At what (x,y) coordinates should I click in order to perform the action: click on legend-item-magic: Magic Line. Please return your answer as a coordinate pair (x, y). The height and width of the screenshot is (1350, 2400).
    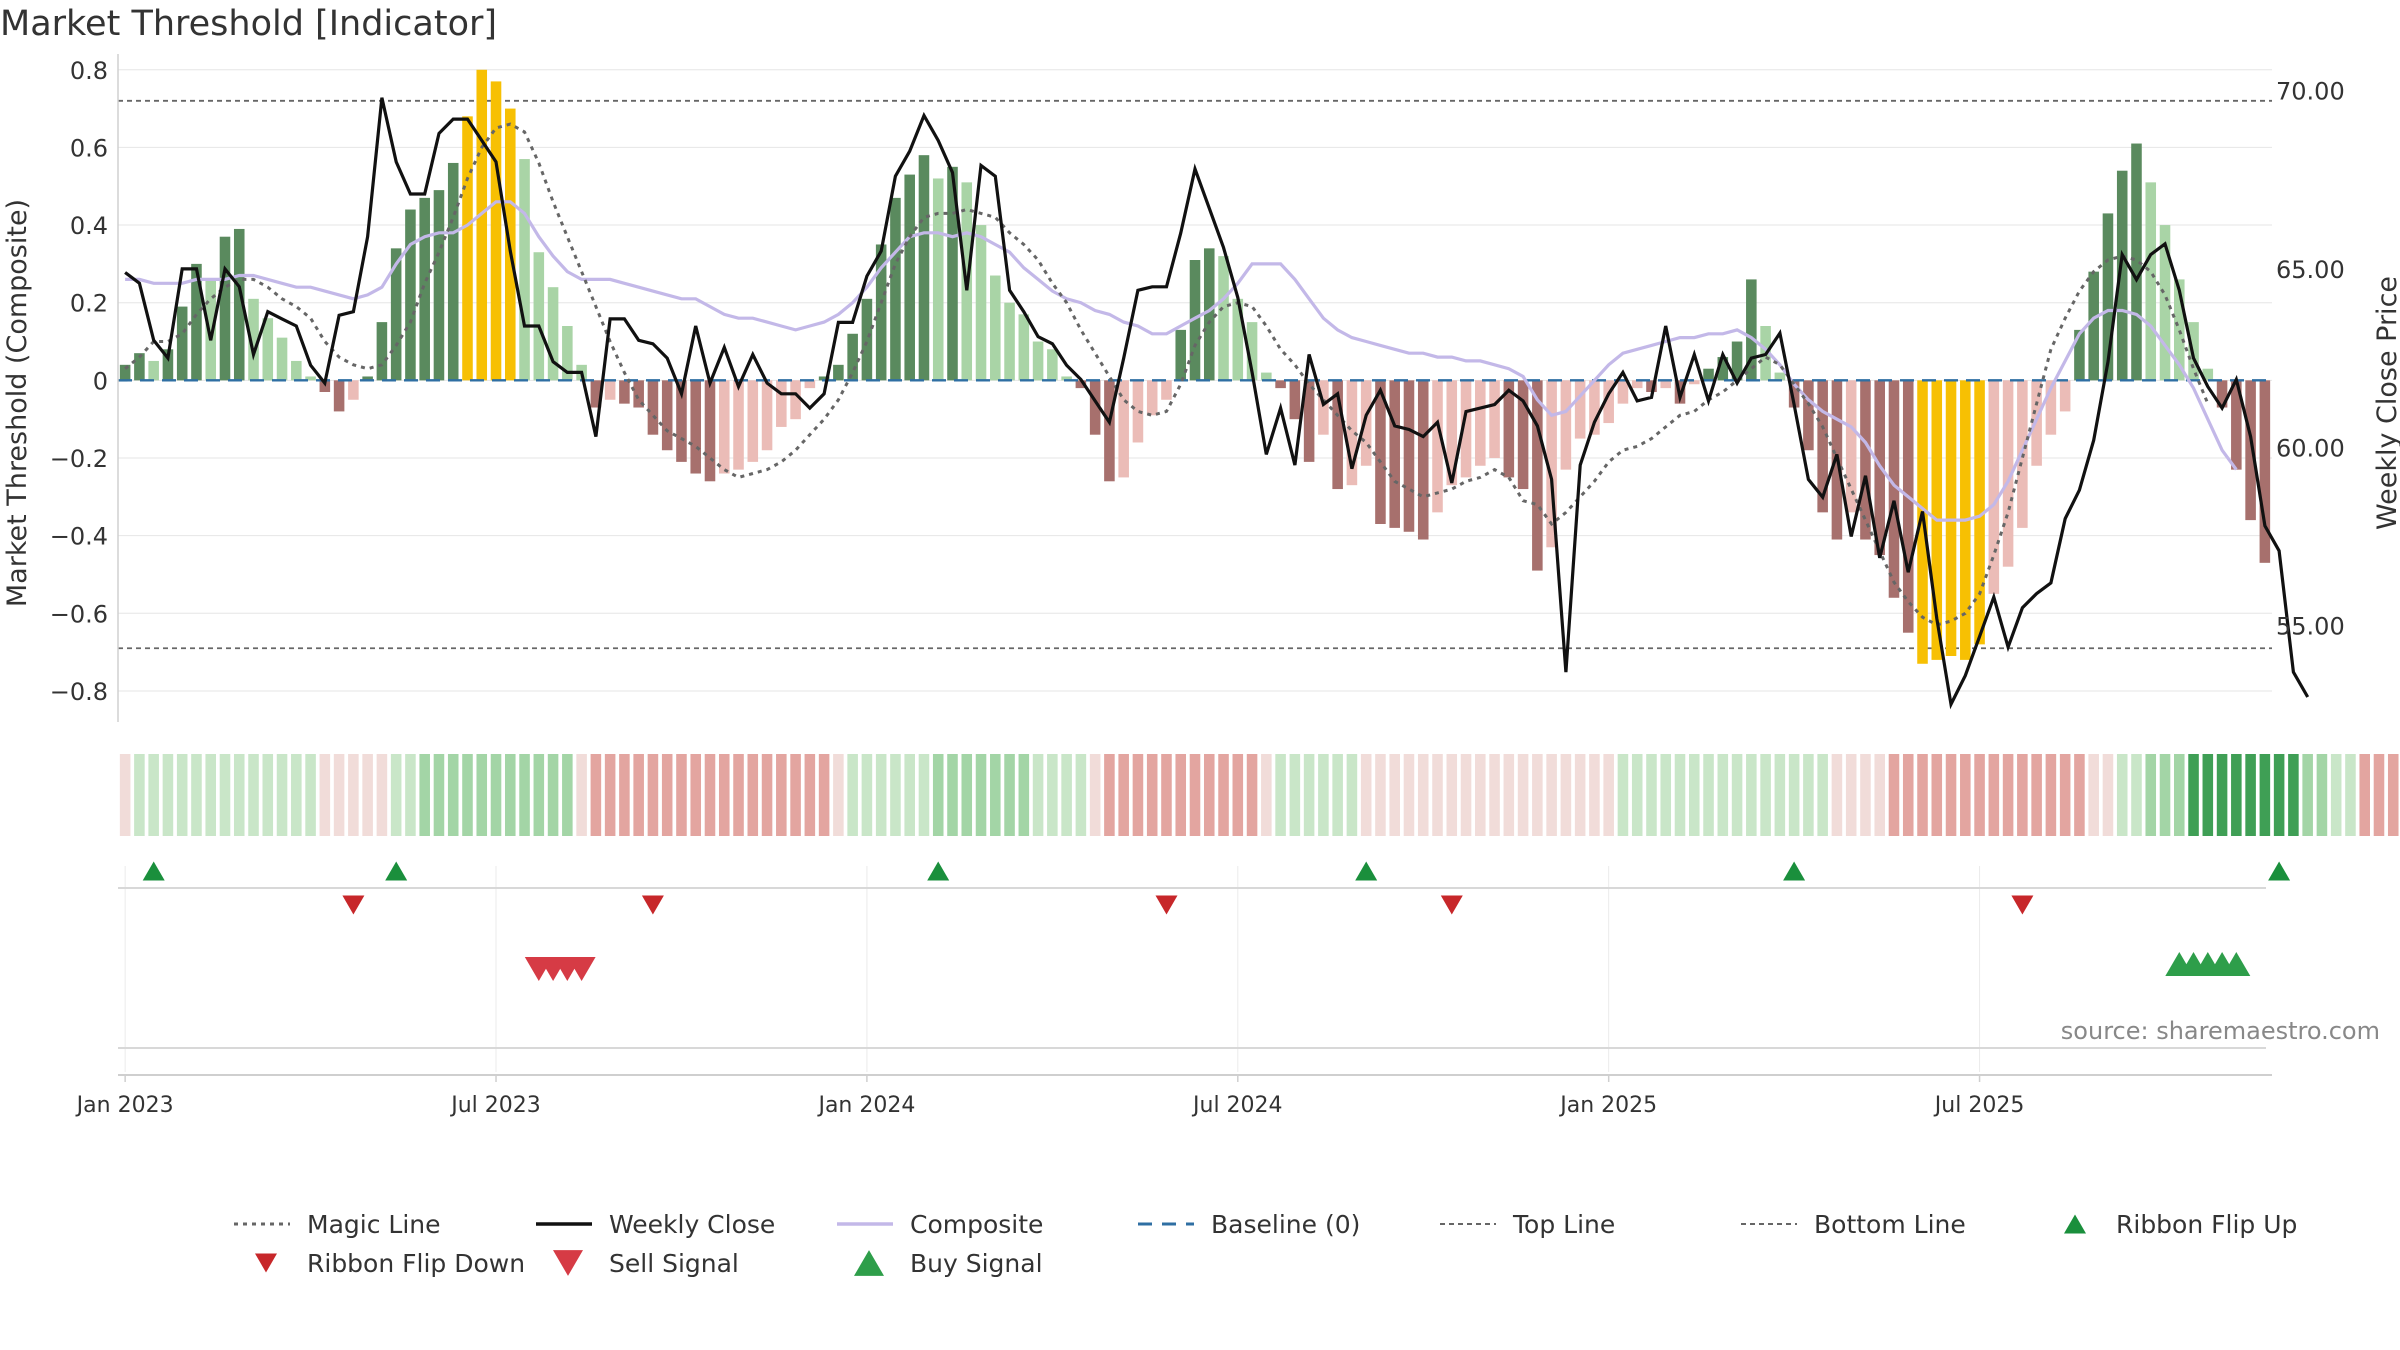
    Looking at the image, I should click on (337, 1224).